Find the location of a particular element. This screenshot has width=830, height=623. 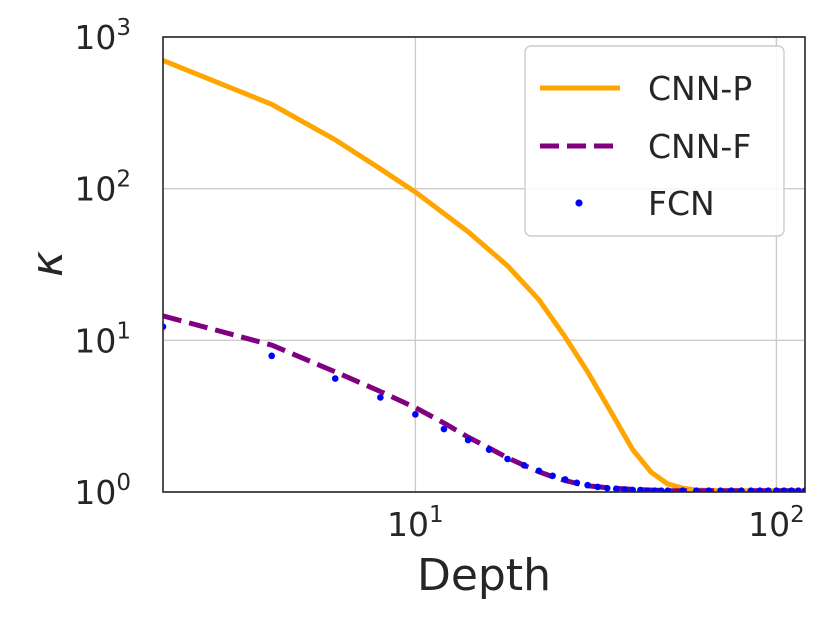

x-tick-label: 102 is located at coordinates (776, 523).